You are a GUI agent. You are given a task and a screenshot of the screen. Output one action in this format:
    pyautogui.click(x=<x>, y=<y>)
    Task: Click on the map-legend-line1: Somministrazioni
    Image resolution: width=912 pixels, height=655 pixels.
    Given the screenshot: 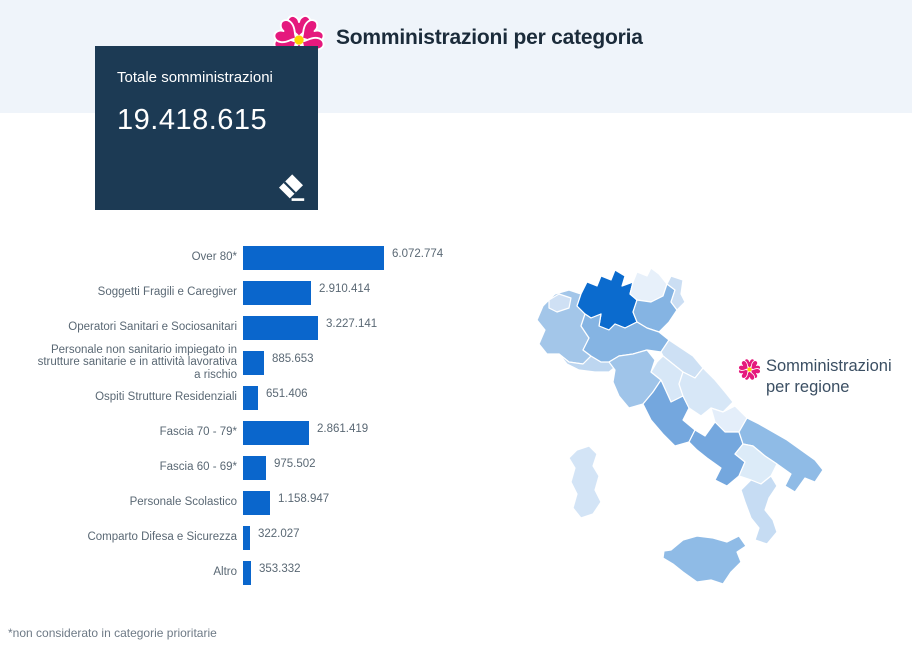 What is the action you would take?
    pyautogui.click(x=829, y=366)
    